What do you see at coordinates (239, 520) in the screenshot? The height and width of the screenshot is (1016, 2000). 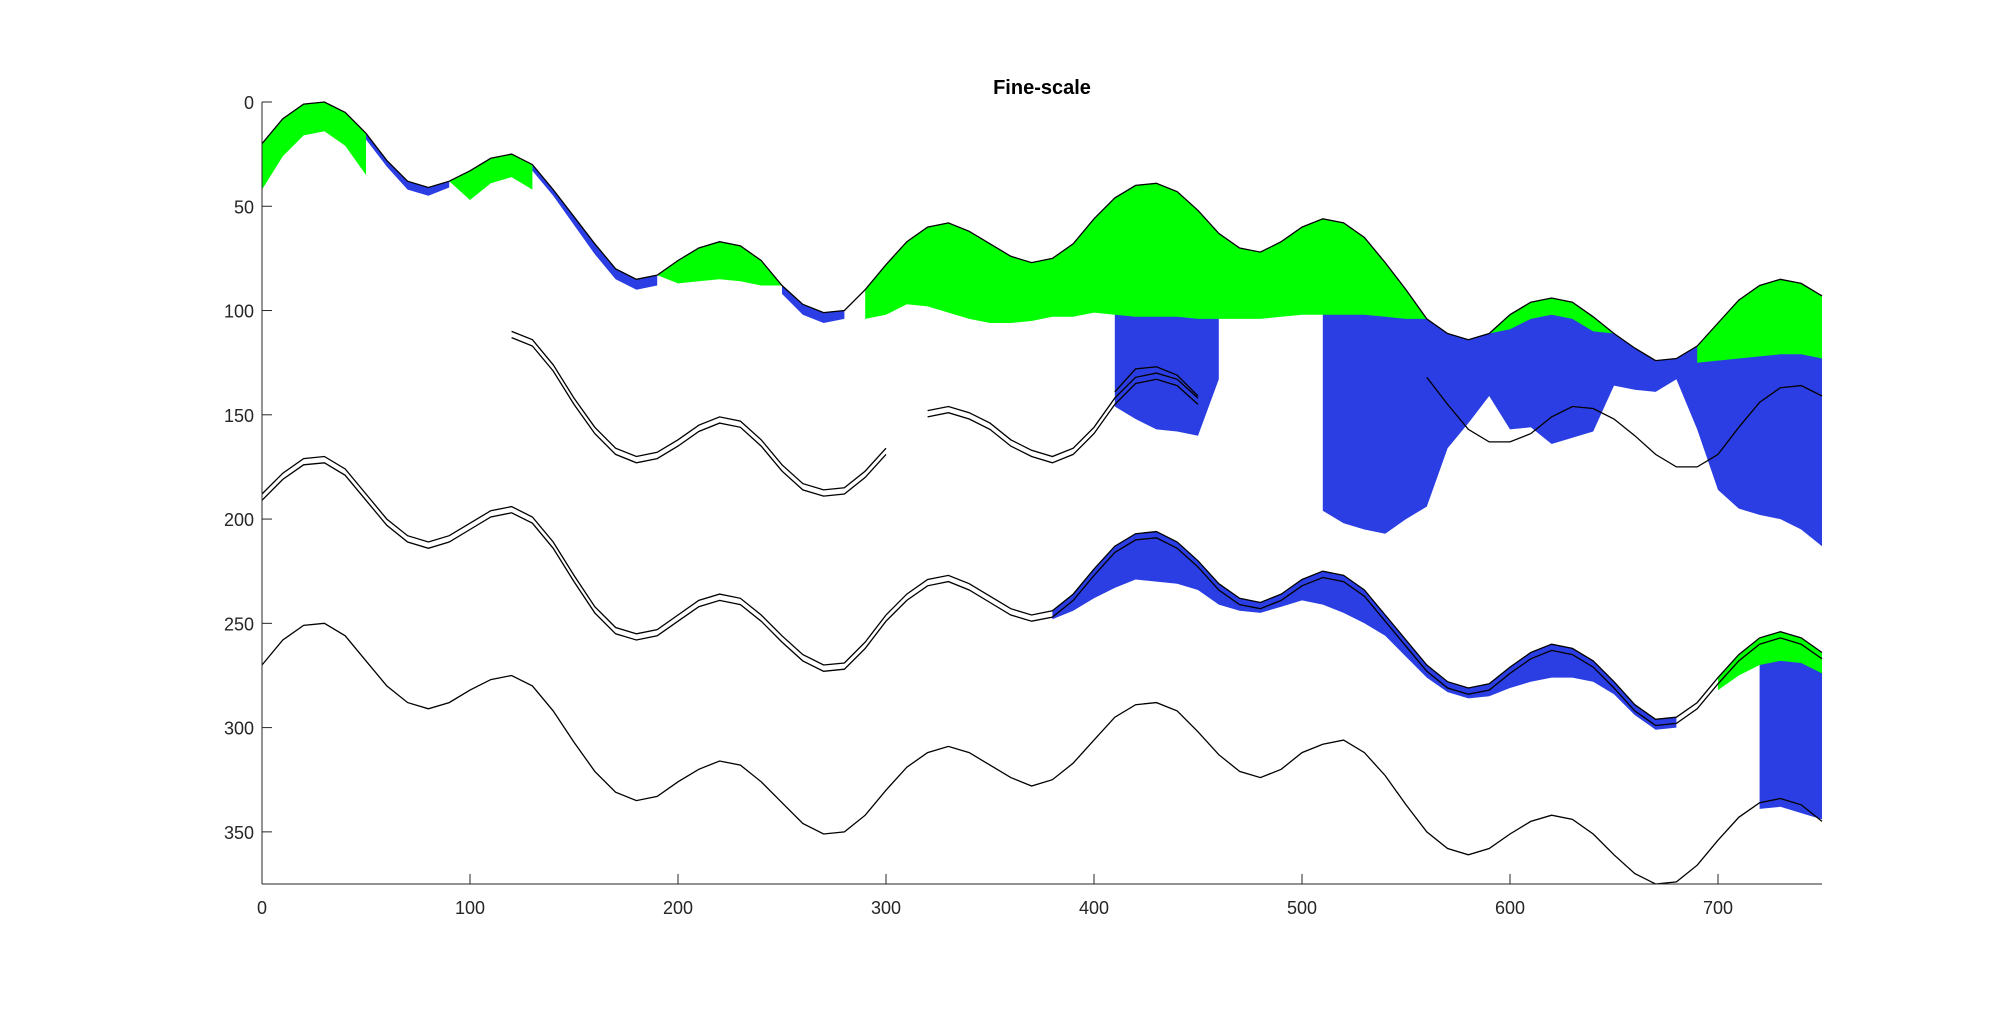 I see `y-tick-label: 200` at bounding box center [239, 520].